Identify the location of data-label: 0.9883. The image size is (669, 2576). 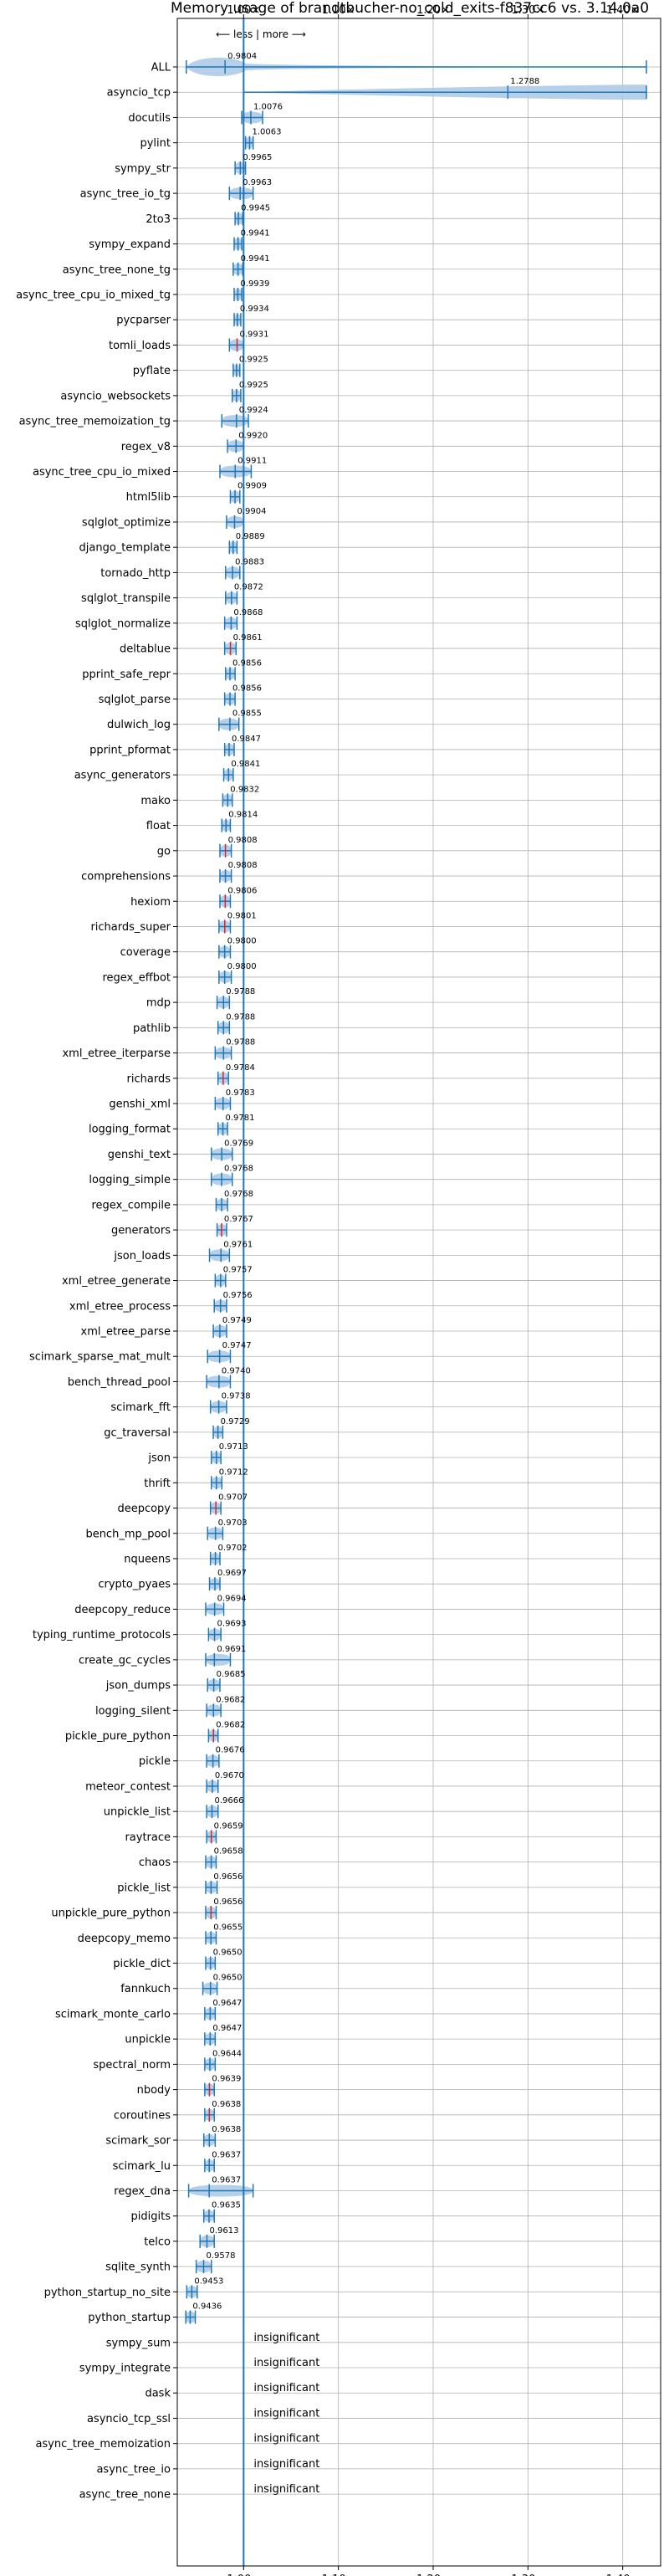
(249, 562).